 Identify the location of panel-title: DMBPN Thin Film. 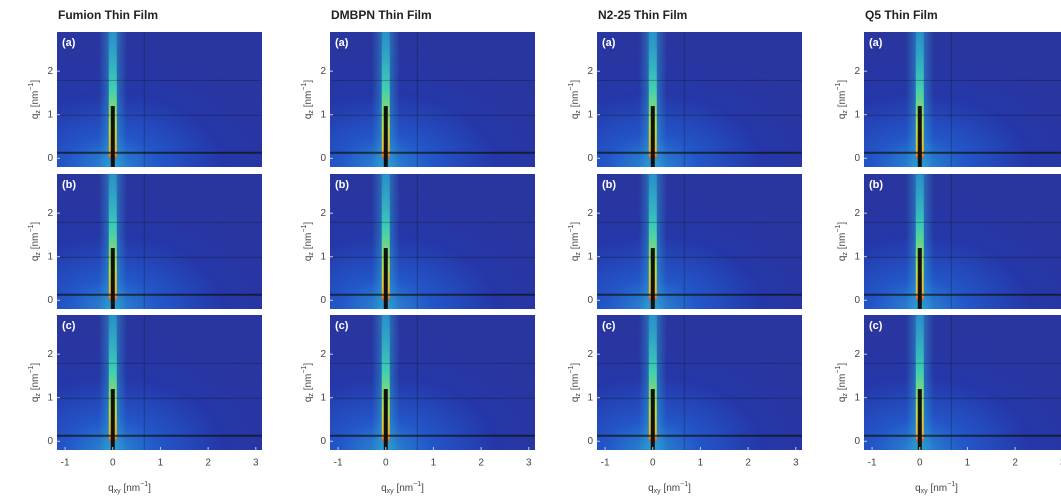
(381, 15).